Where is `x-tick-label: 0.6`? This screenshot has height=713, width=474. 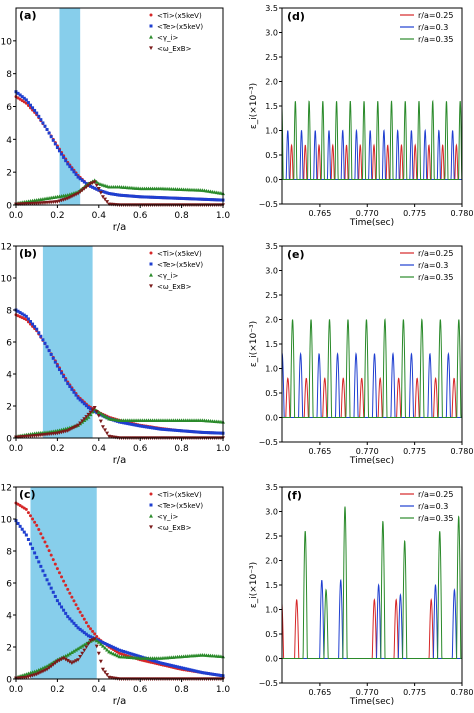 x-tick-label: 0.6 is located at coordinates (140, 449).